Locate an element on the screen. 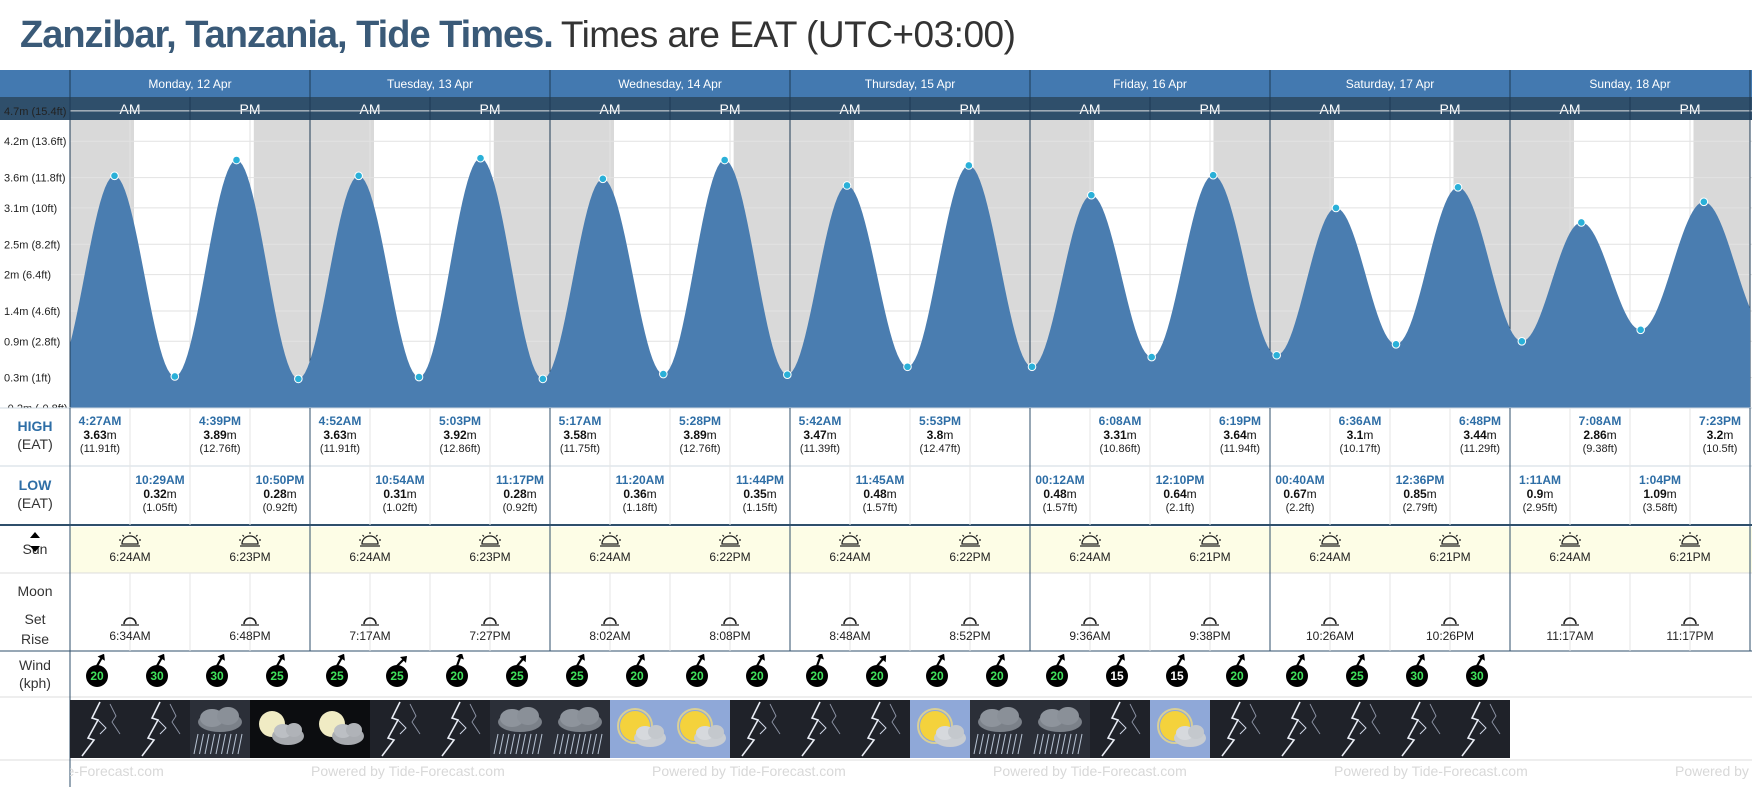  tide-height-value: 0.31 is located at coordinates (395, 494).